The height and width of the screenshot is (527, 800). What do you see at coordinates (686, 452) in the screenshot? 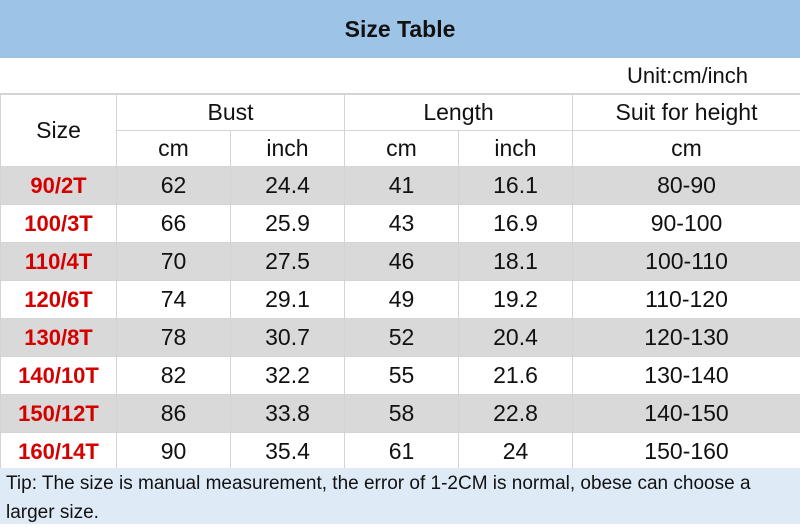
I see `cell-height: 150-160` at bounding box center [686, 452].